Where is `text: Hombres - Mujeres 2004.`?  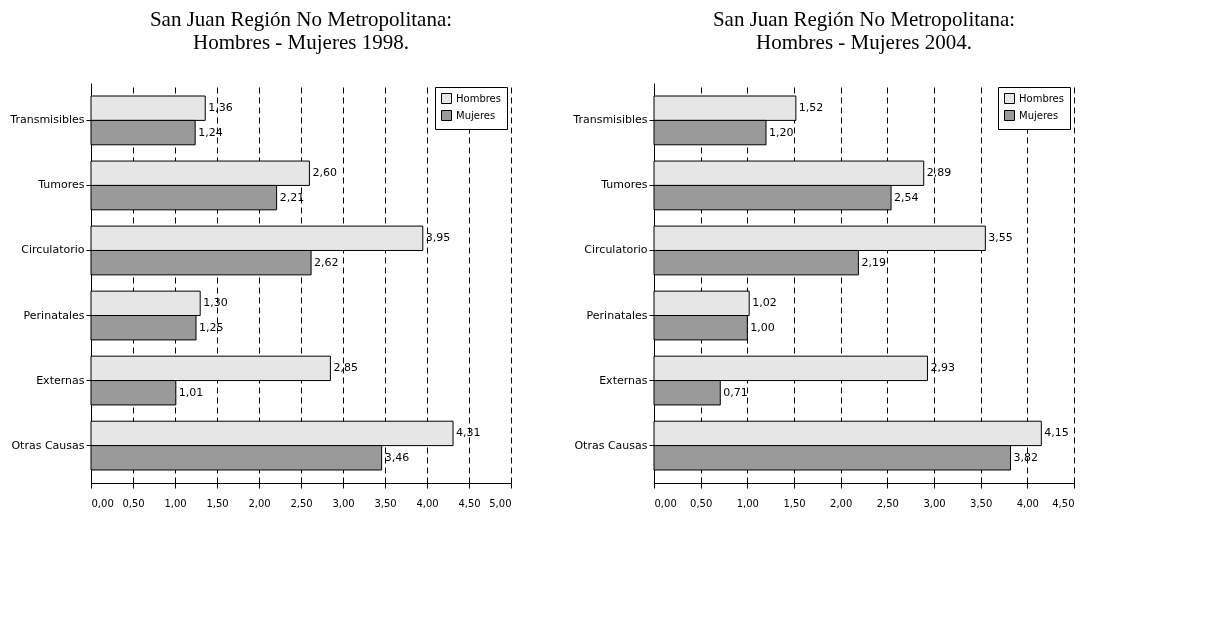
text: Hombres - Mujeres 2004. is located at coordinates (864, 42).